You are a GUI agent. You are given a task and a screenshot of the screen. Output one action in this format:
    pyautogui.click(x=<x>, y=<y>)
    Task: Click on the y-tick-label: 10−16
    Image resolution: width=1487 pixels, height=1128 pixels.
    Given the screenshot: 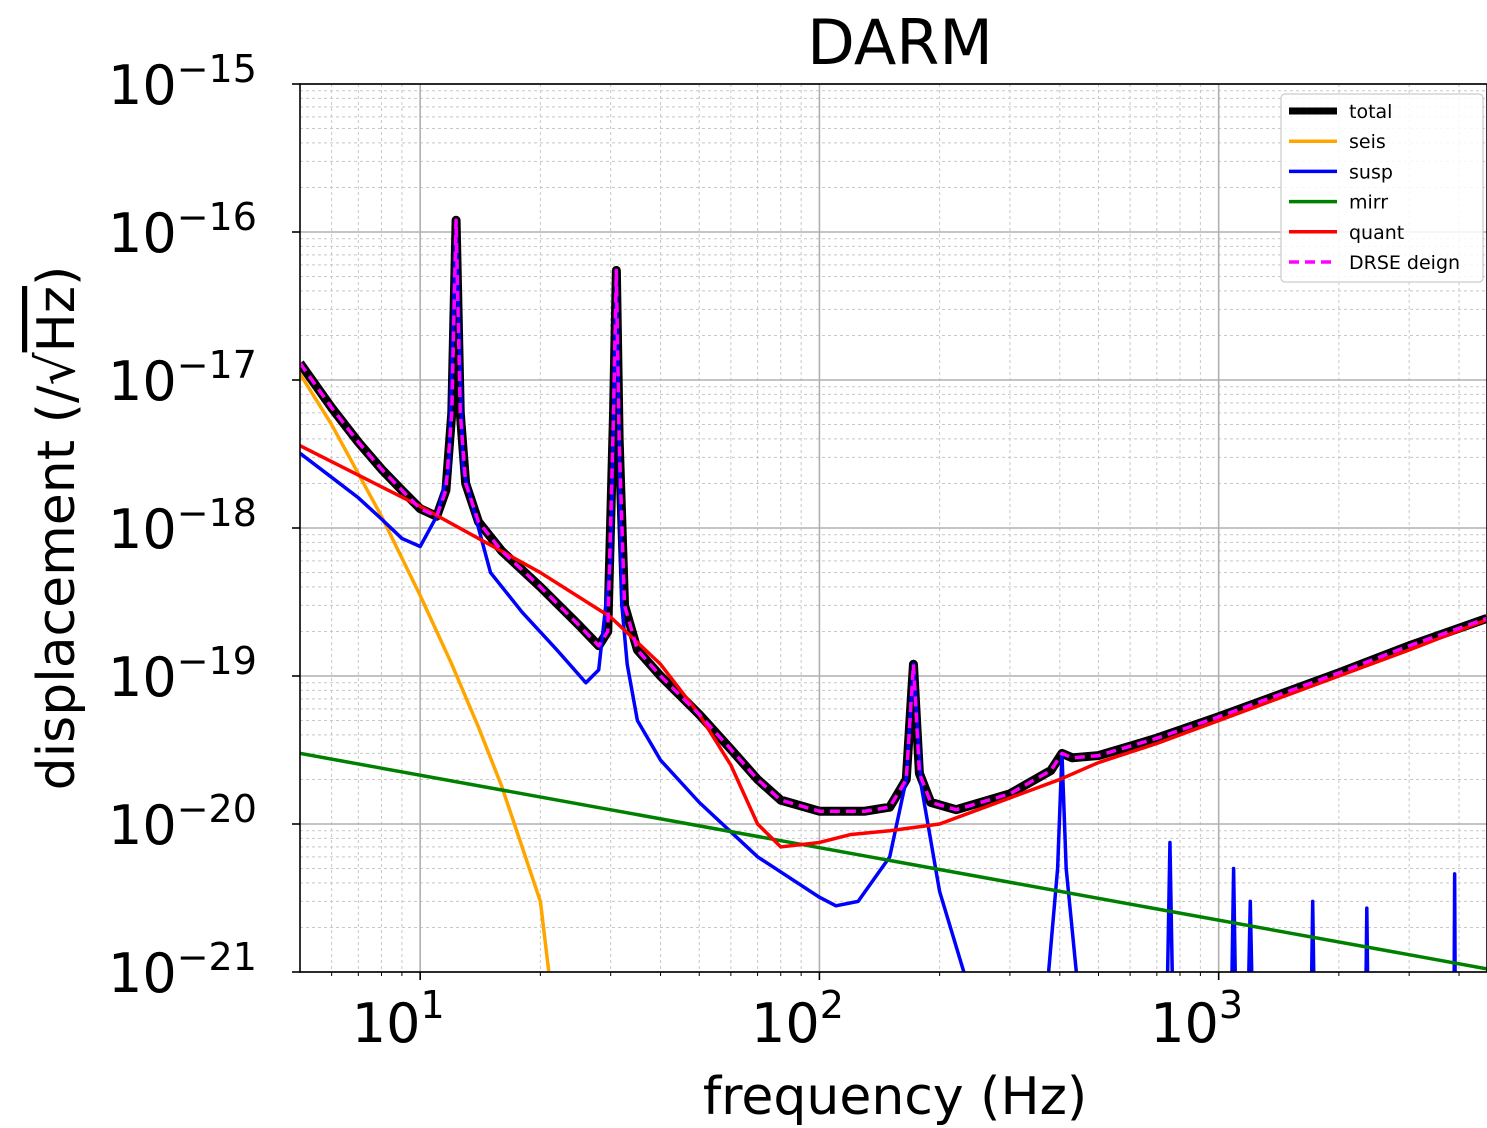 What is the action you would take?
    pyautogui.click(x=182, y=230)
    